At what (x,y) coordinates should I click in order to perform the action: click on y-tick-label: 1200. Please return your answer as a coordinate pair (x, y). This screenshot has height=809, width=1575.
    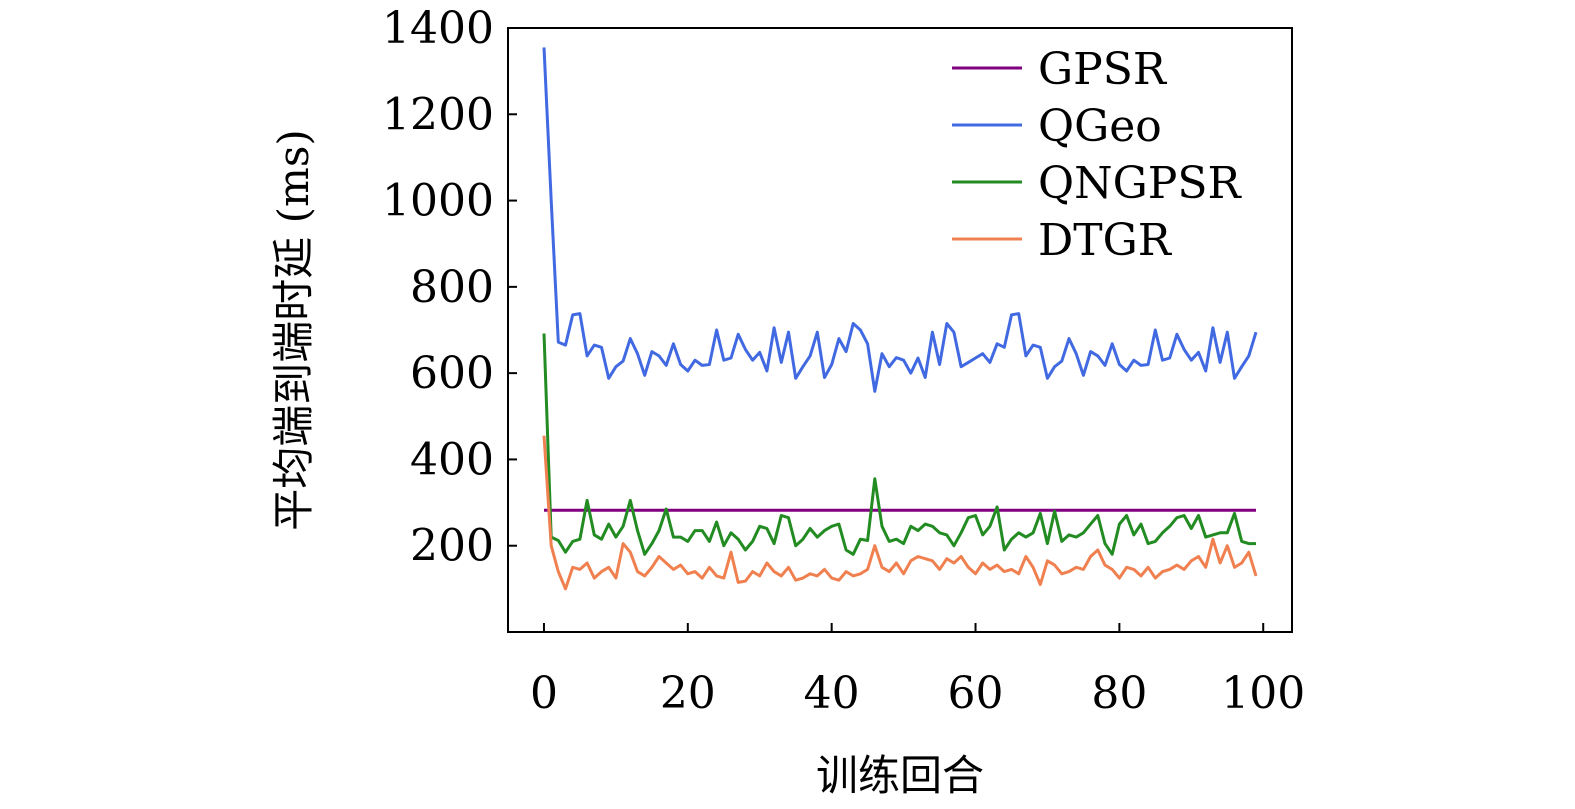
    Looking at the image, I should click on (438, 114).